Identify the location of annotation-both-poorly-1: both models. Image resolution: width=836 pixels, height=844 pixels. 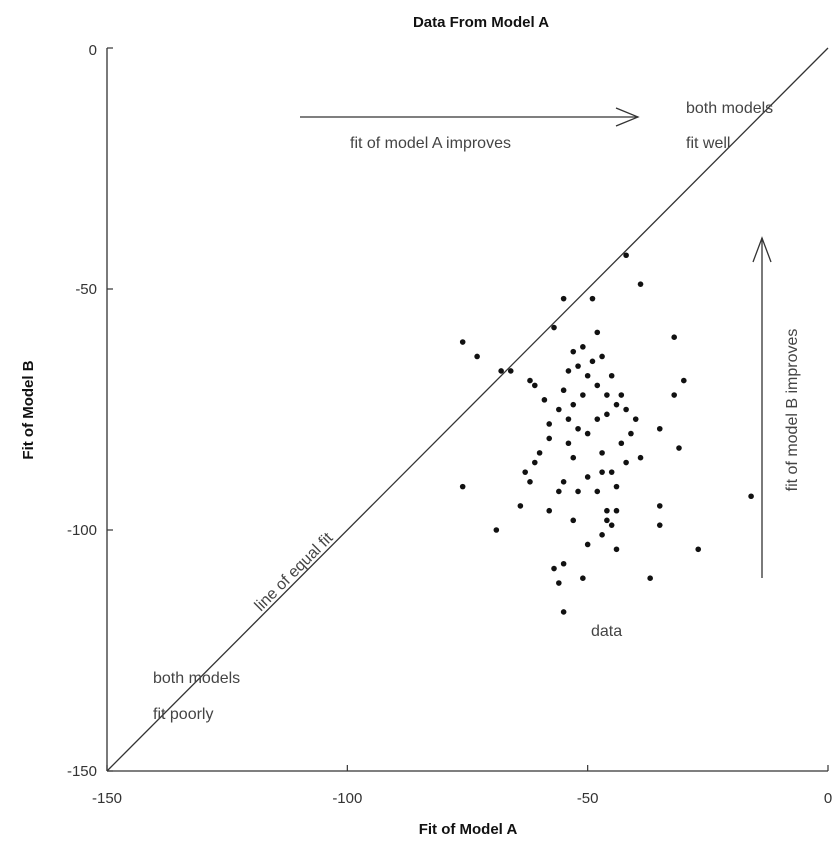
(196, 678).